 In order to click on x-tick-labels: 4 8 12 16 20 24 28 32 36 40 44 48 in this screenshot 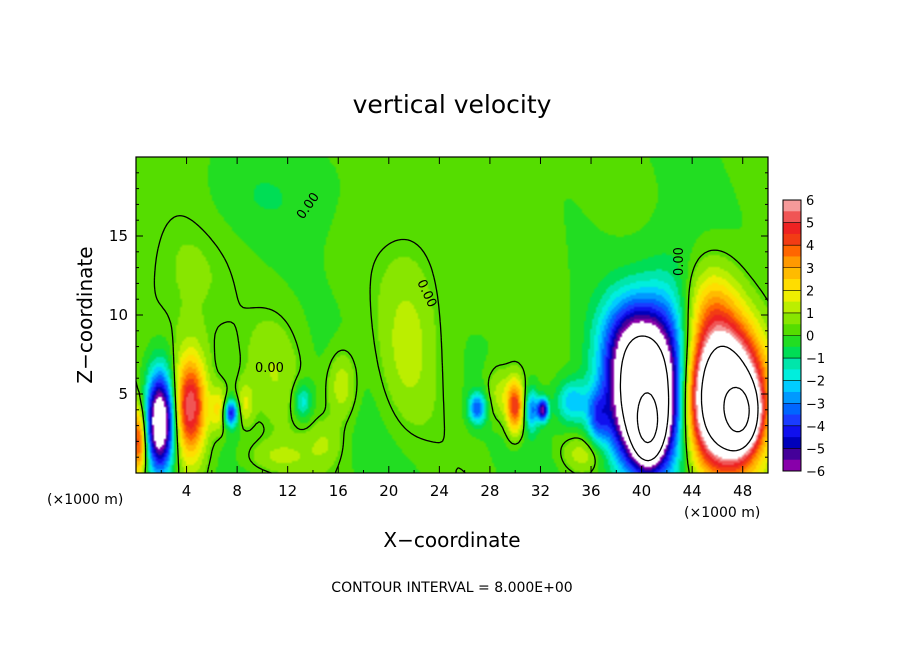, I will do `click(467, 491)`.